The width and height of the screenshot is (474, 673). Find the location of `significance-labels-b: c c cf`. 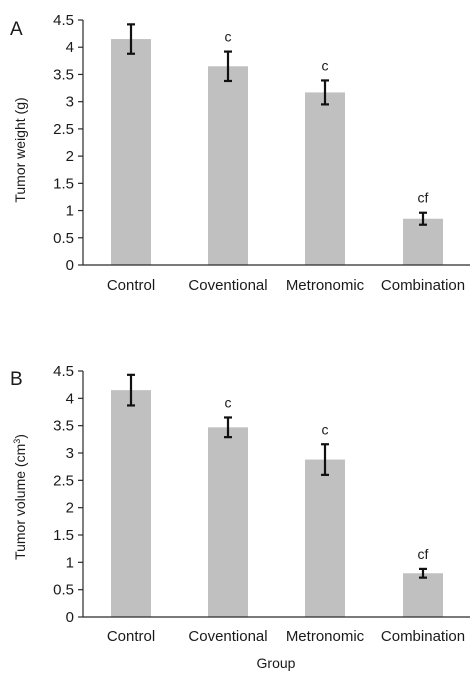

significance-labels-b: c c cf is located at coordinates (327, 477).